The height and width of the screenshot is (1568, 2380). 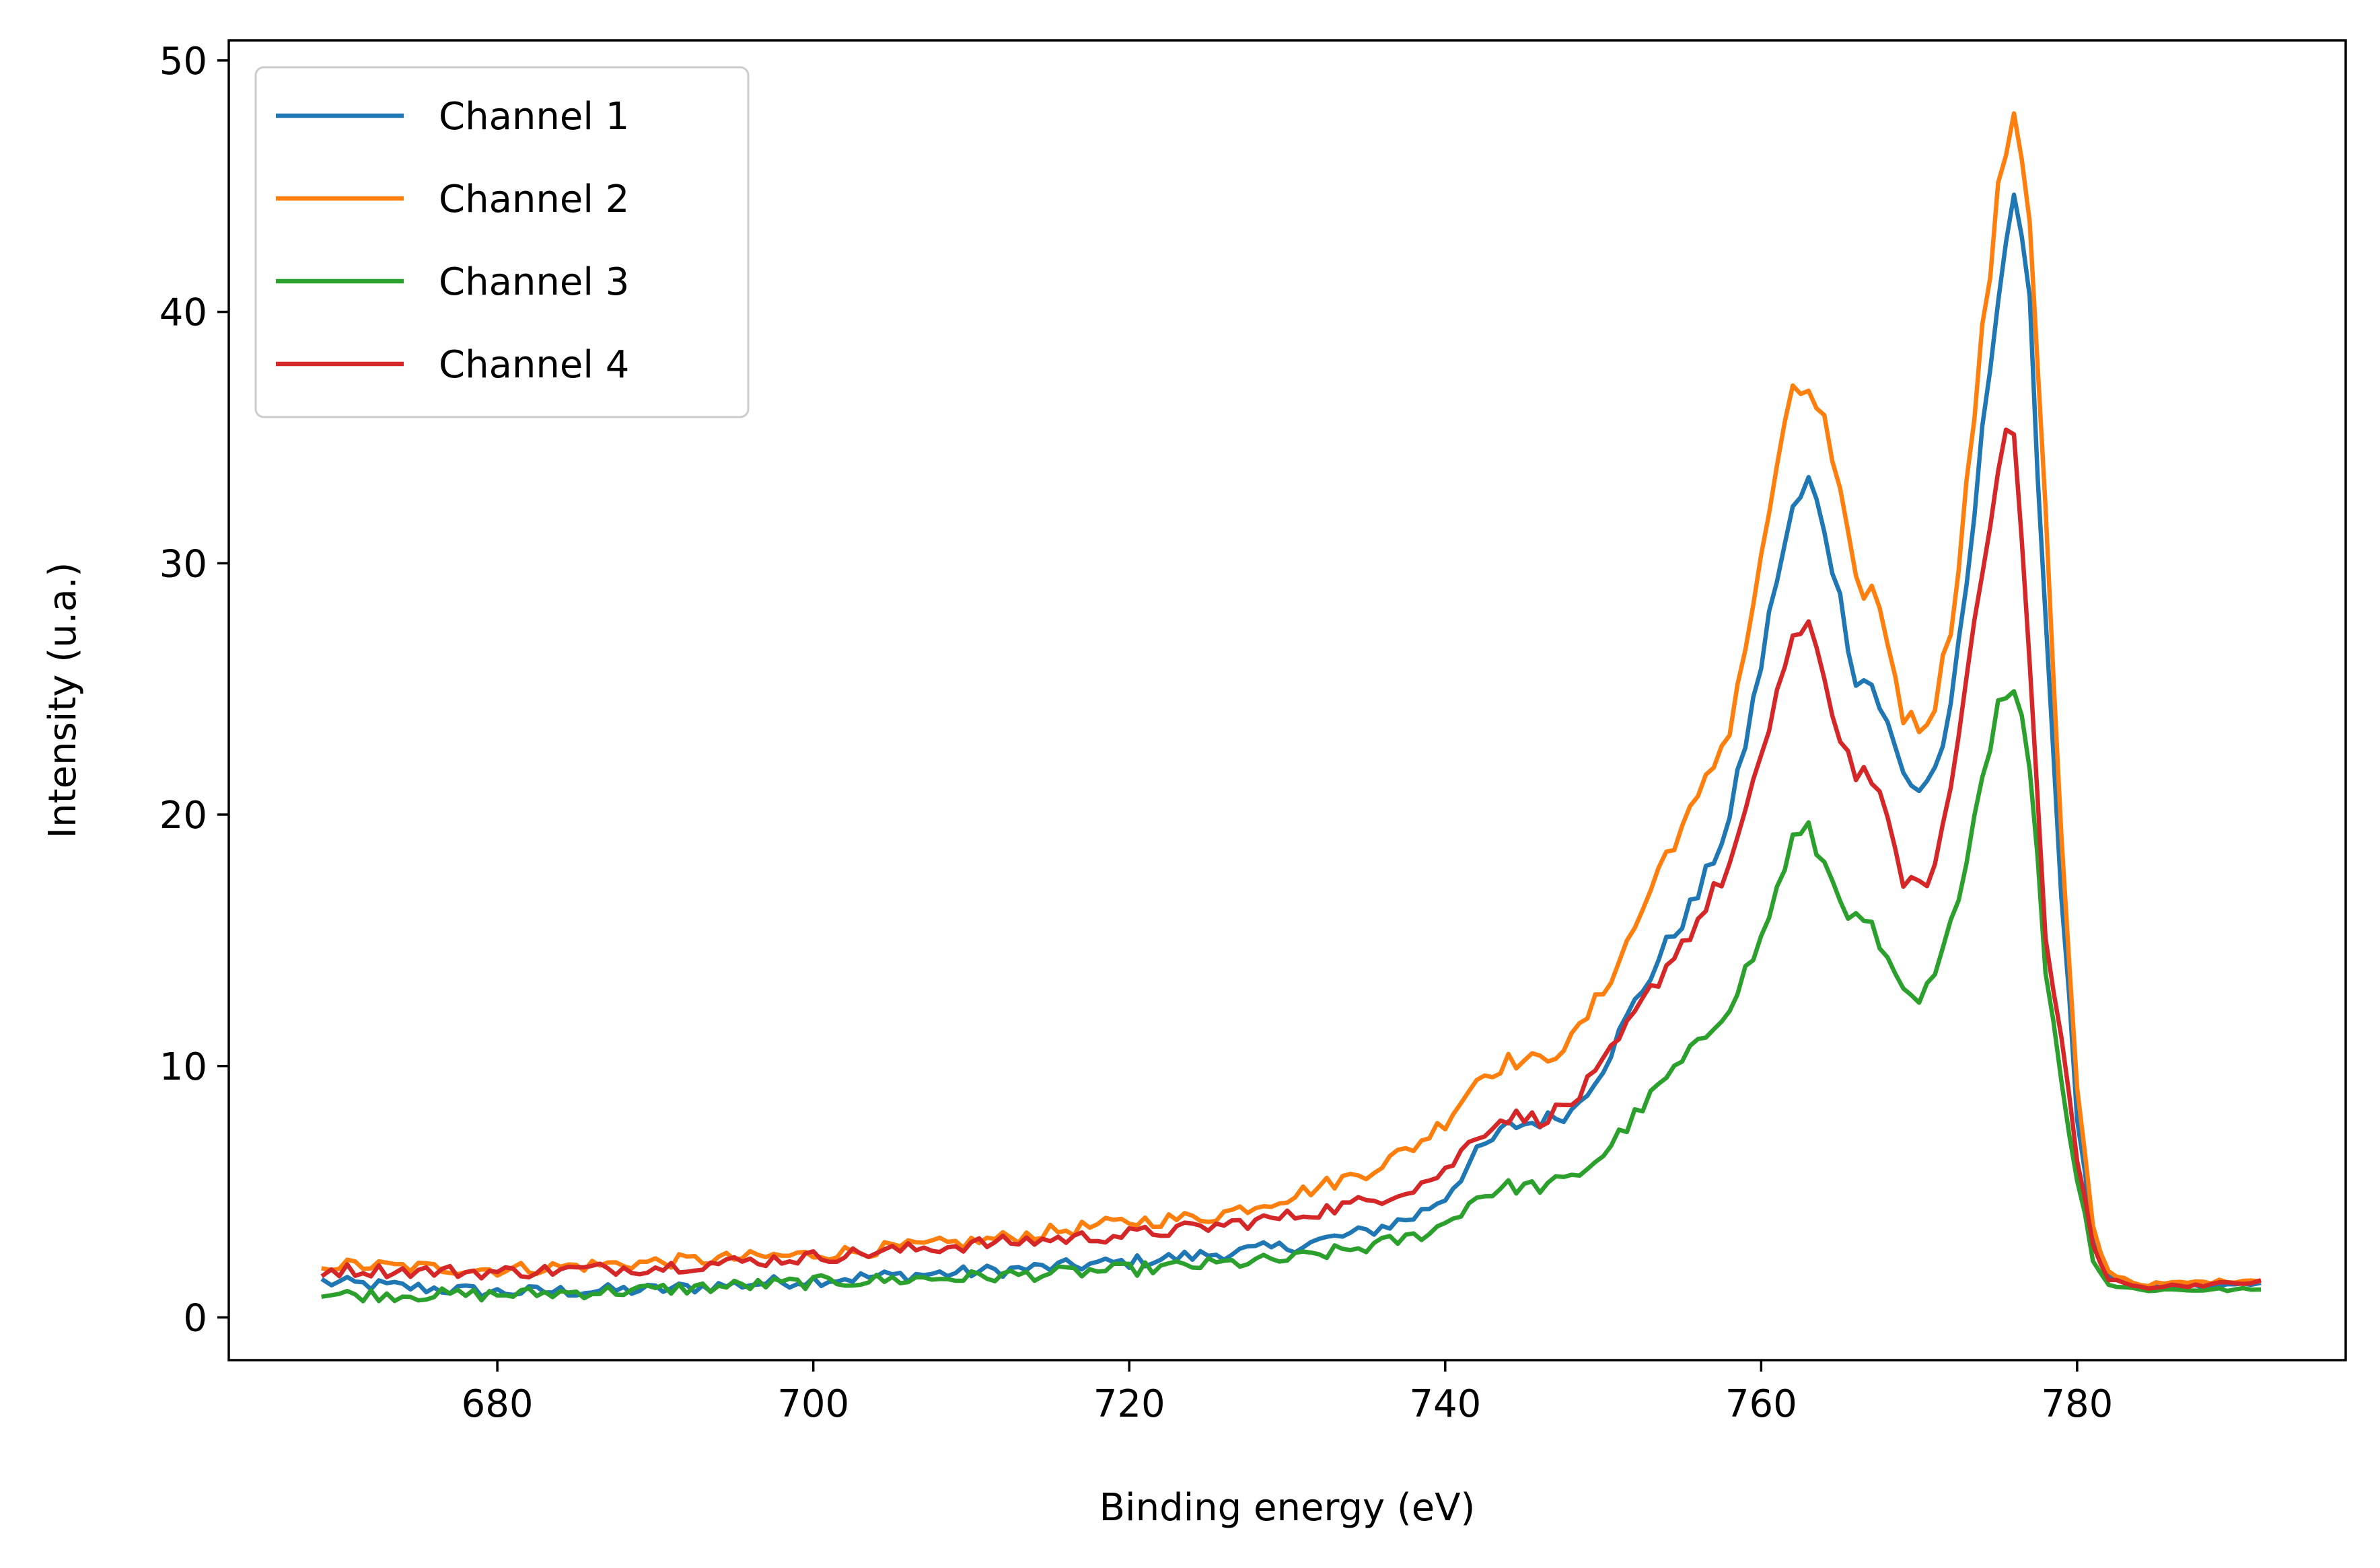 I want to click on legend-label-2: Channel 2, so click(x=534, y=200).